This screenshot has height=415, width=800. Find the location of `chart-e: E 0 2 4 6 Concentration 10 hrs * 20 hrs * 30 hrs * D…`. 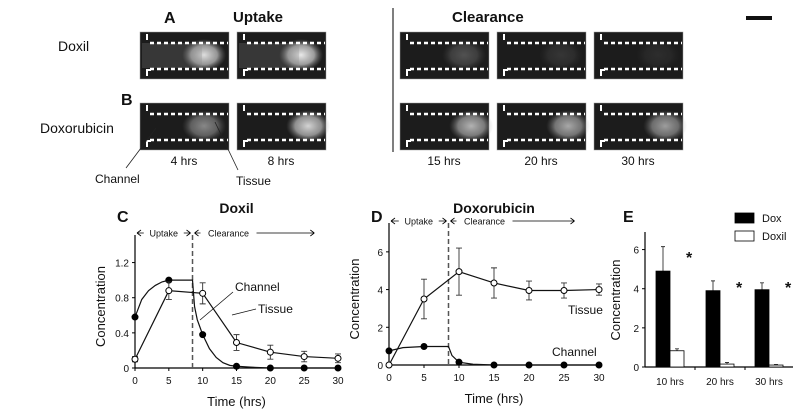

chart-e: E 0 2 4 6 Concentration 10 hrs * 20 hrs * 30 hrs * D… is located at coordinates (700, 298).